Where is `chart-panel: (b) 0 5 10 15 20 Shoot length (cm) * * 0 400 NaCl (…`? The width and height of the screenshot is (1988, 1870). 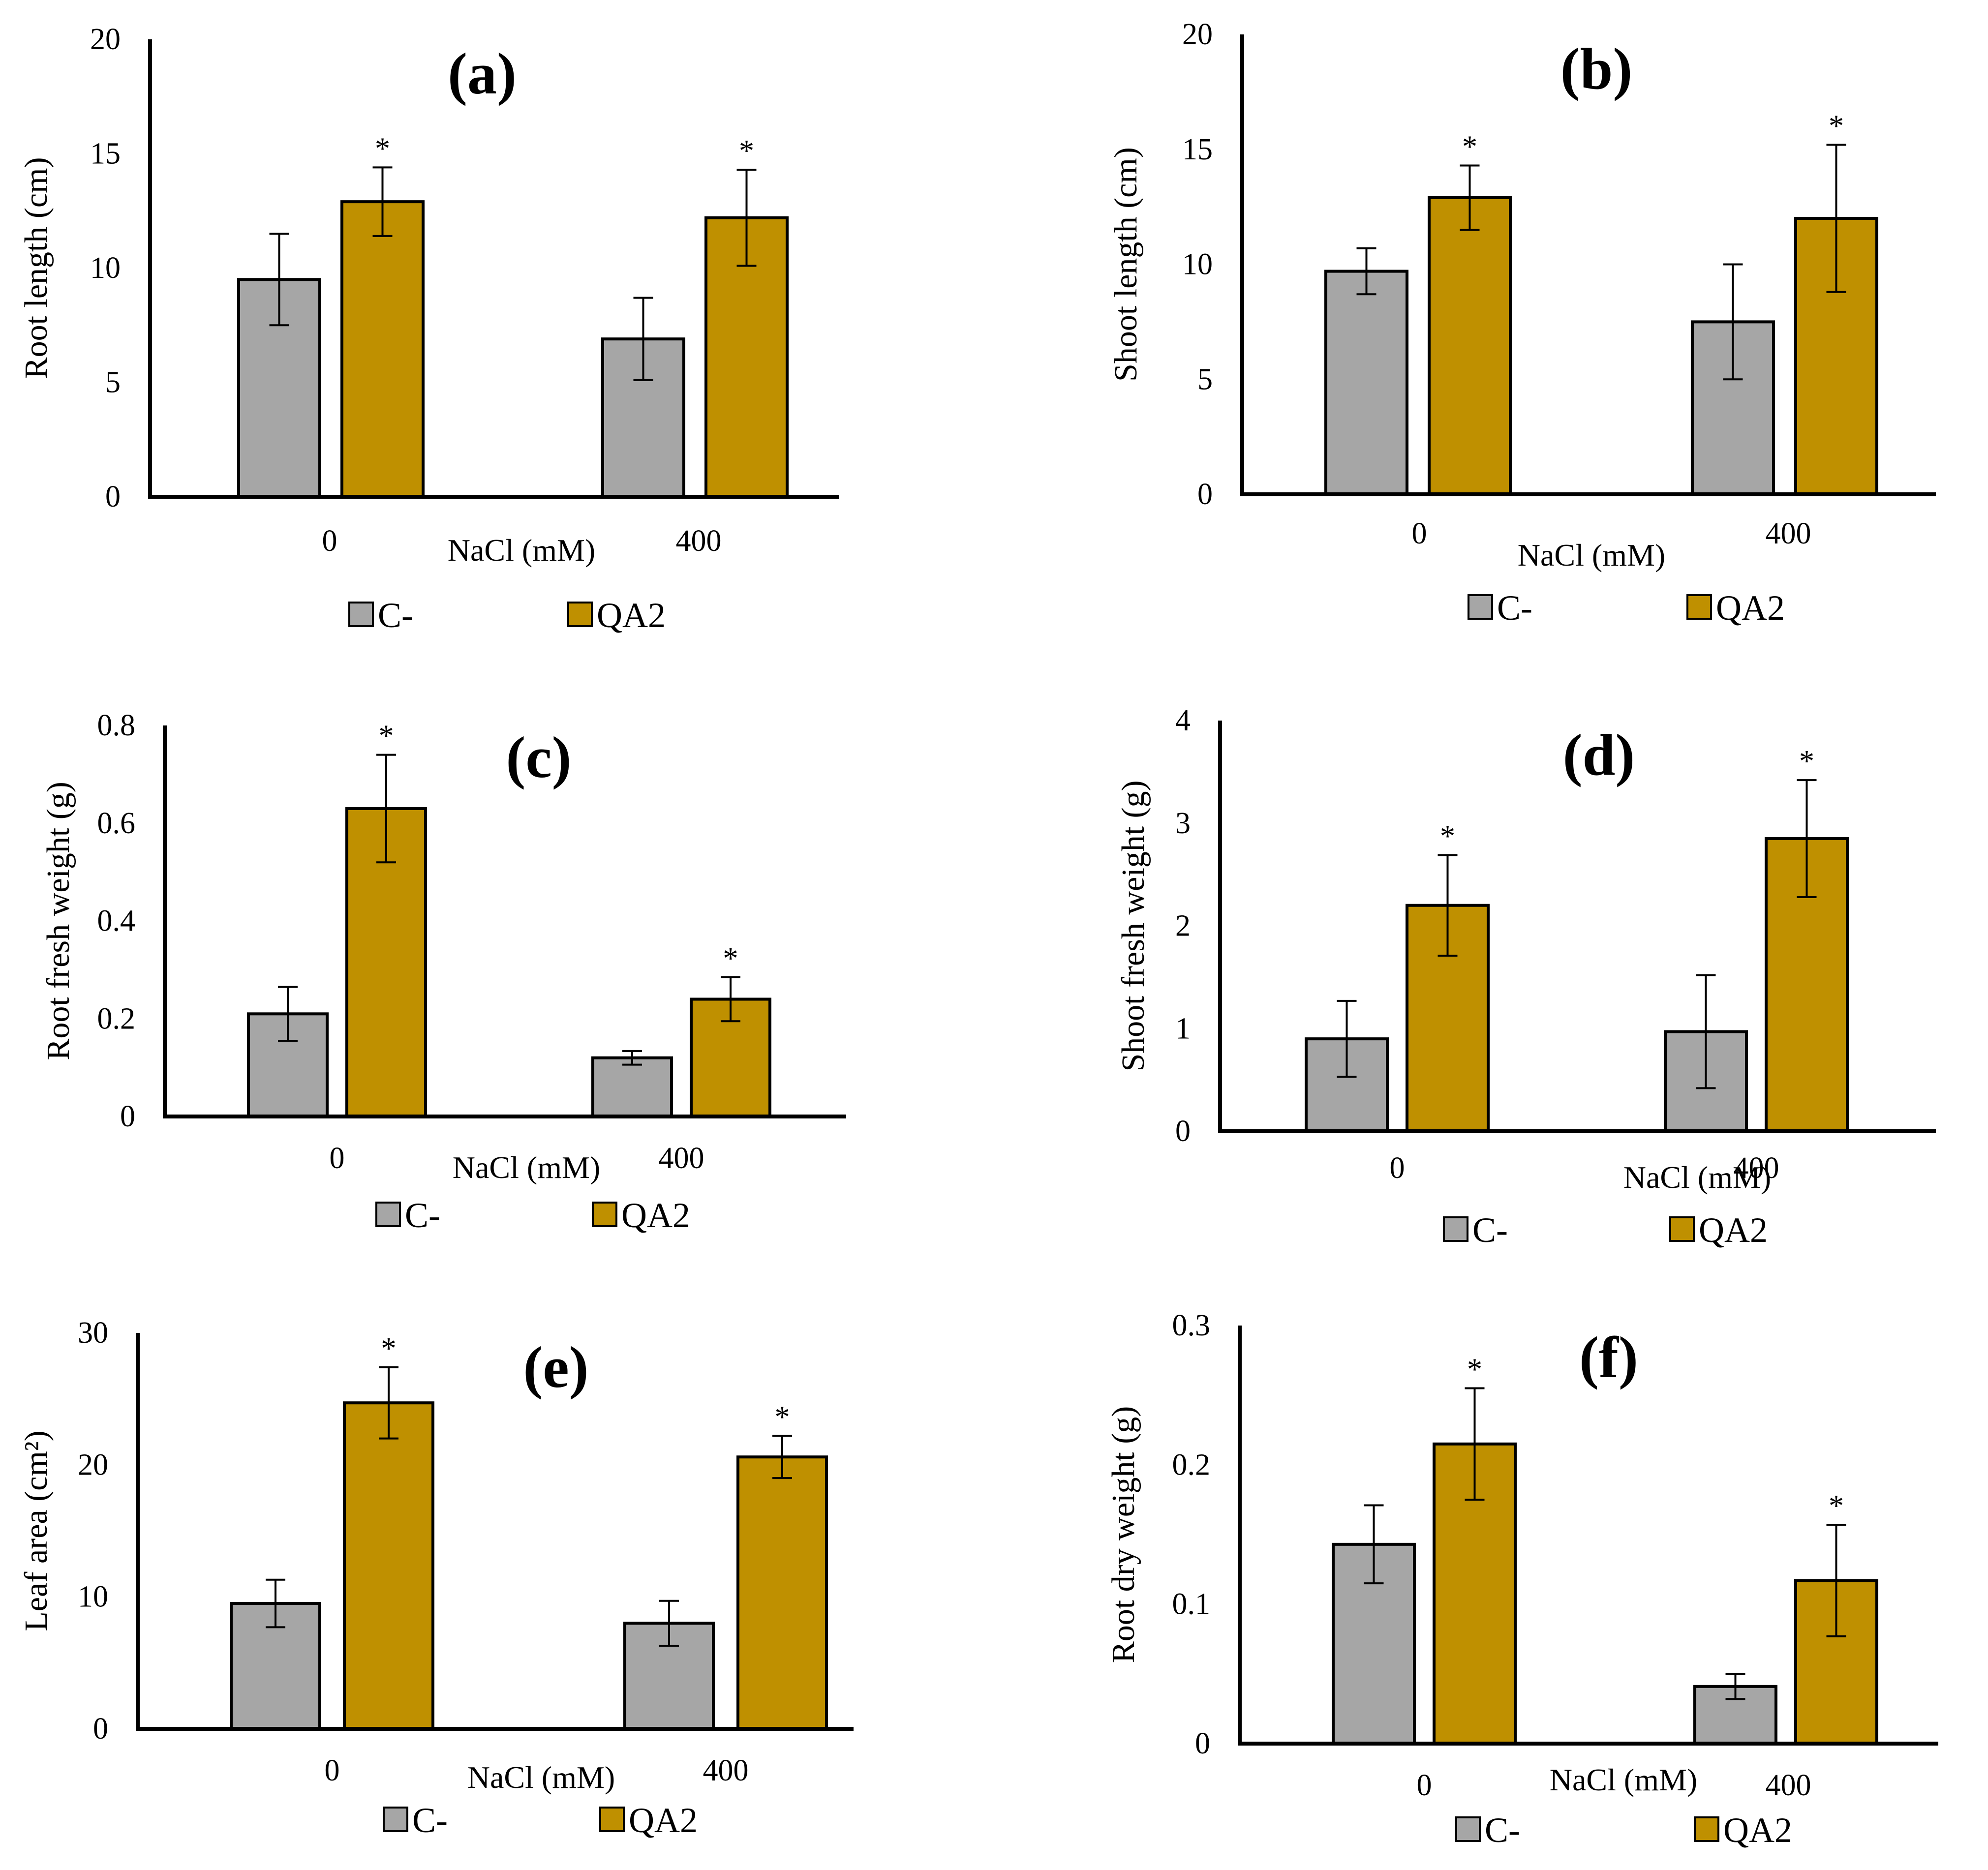
chart-panel: (b) 0 5 10 15 20 Shoot length (cm) * * 0 400 NaCl (… is located at coordinates (1522, 323).